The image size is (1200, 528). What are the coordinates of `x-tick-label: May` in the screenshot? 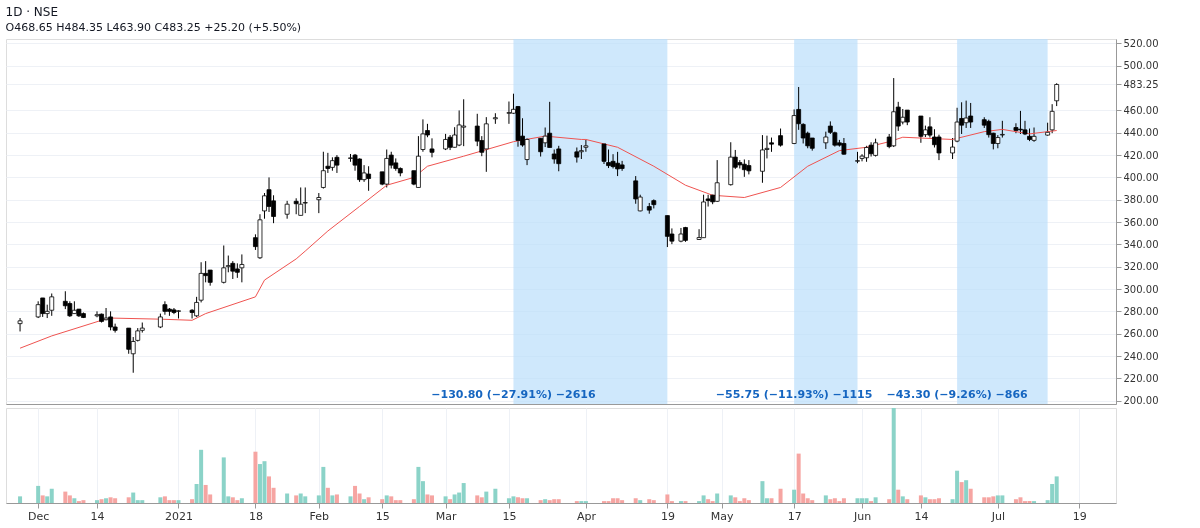 It's located at (722, 516).